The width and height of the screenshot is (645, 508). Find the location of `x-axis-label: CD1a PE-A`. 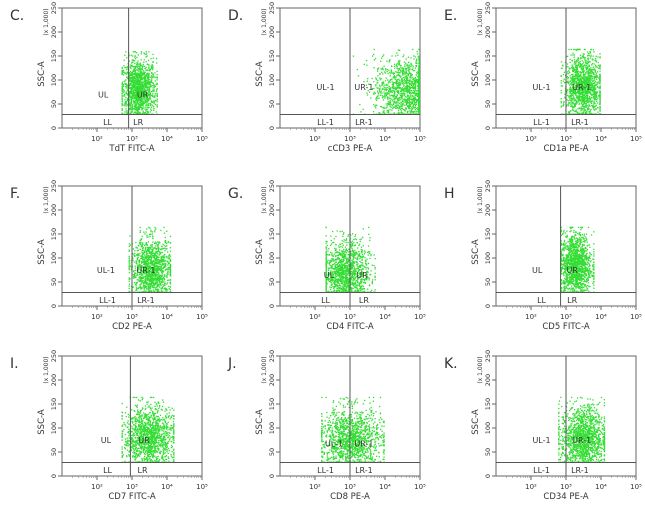

x-axis-label: CD1a PE-A is located at coordinates (566, 149).